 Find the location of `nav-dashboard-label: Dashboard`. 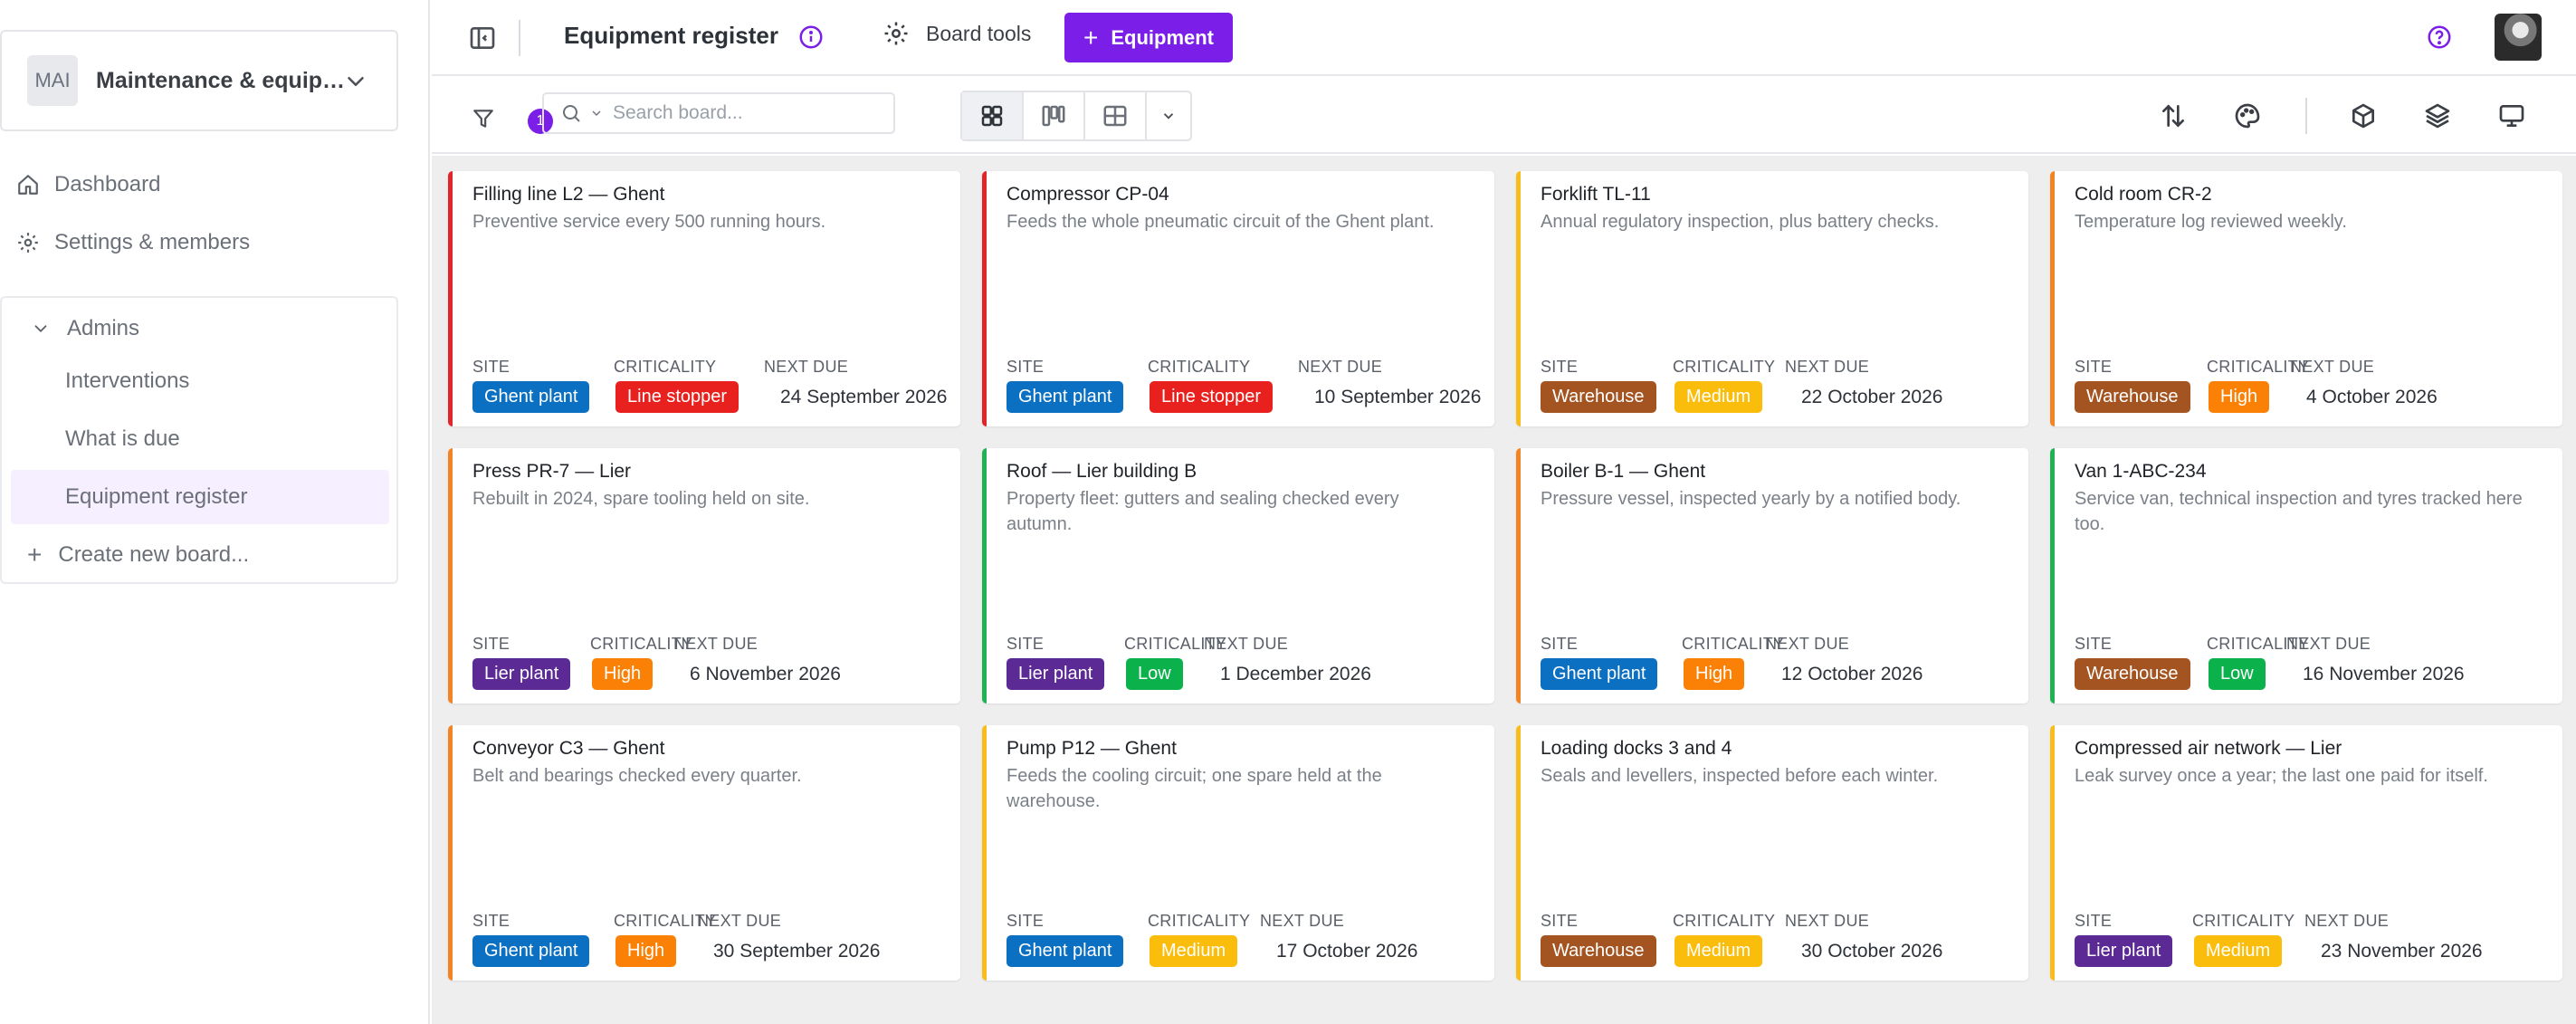

nav-dashboard-label: Dashboard is located at coordinates (108, 184).